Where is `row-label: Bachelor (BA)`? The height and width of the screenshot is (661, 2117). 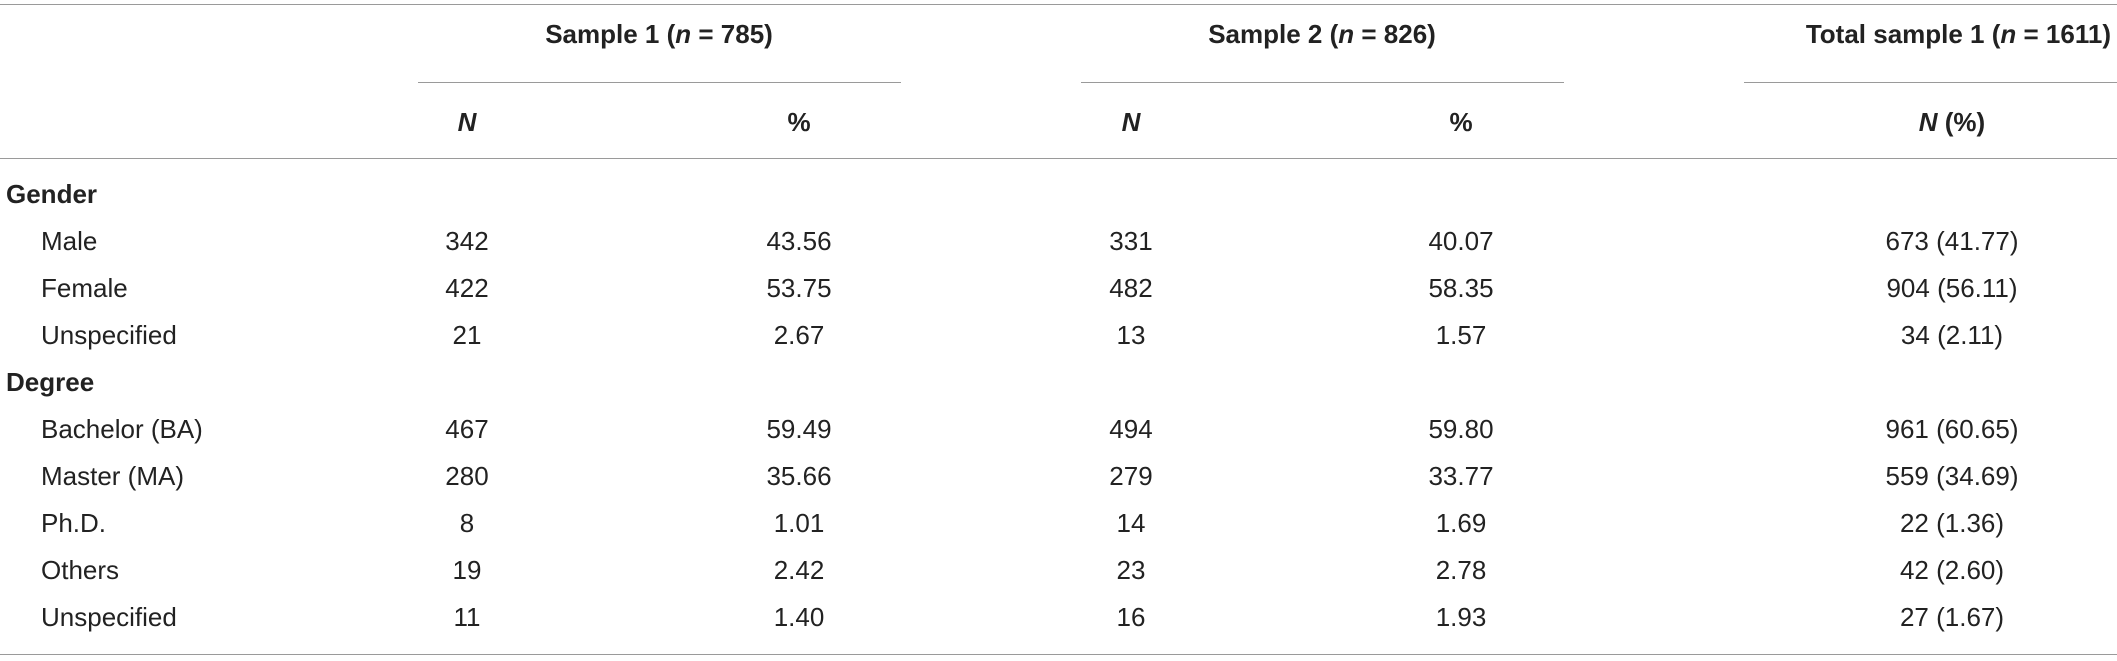
row-label: Bachelor (BA) is located at coordinates (122, 429).